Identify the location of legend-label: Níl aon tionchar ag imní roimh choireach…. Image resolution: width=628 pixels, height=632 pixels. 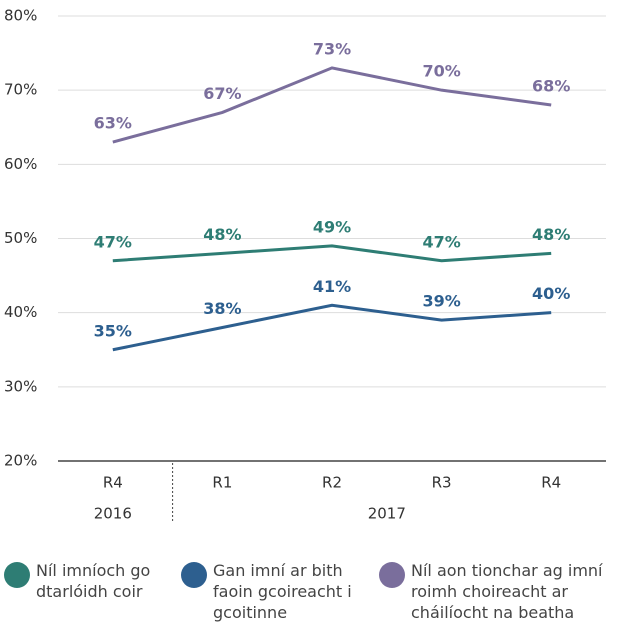
(507, 591).